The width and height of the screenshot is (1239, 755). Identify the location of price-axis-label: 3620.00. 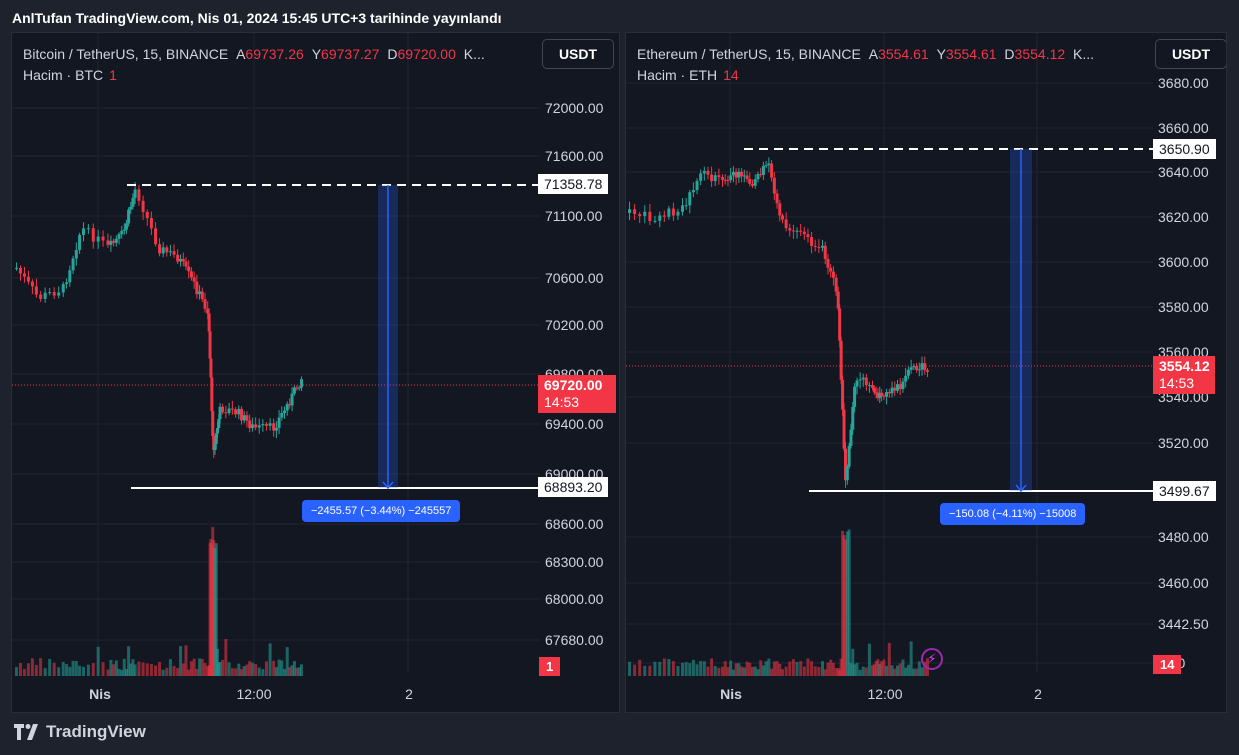
(1183, 217).